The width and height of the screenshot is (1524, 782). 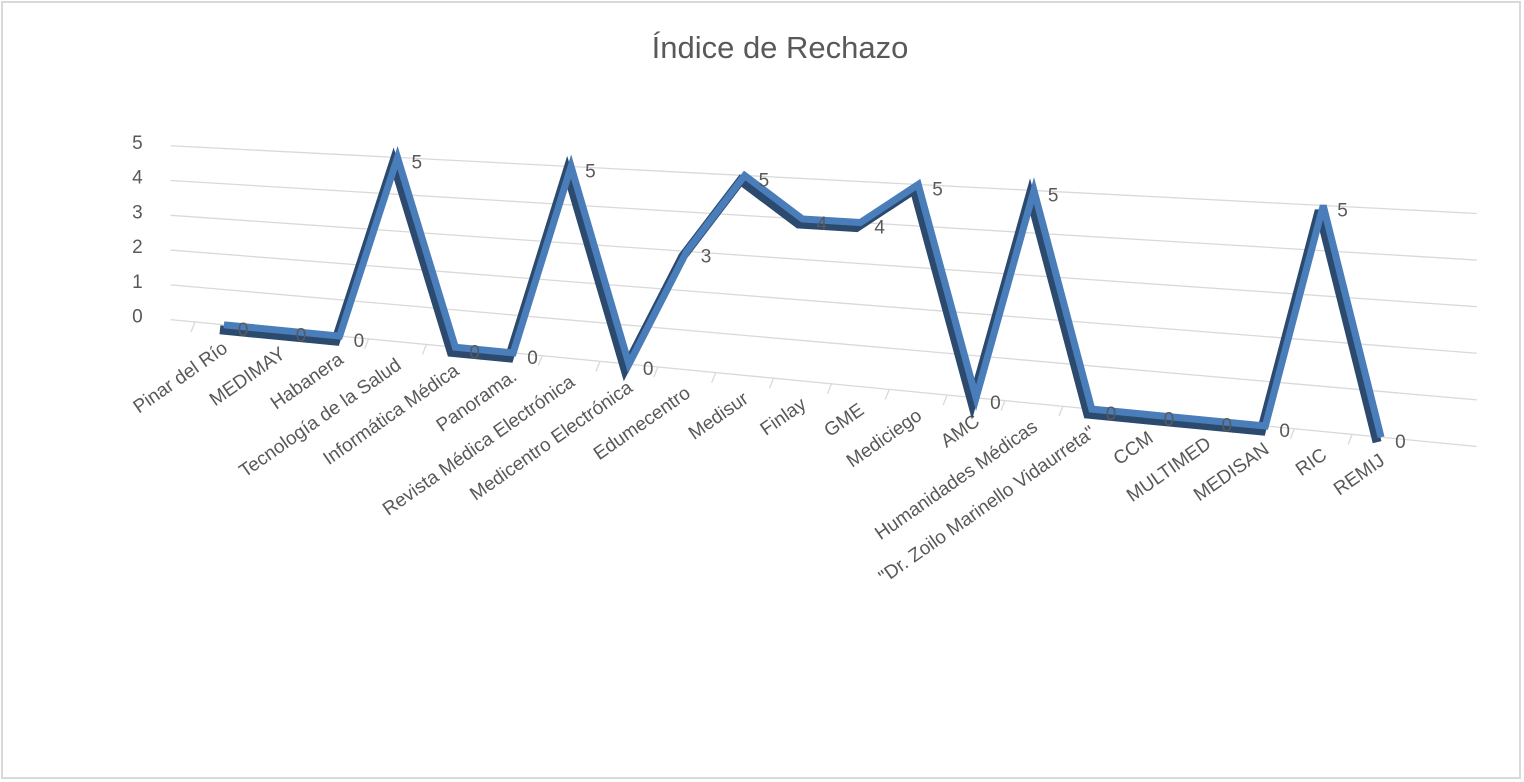 What do you see at coordinates (137, 178) in the screenshot?
I see `y-tick-label: 4` at bounding box center [137, 178].